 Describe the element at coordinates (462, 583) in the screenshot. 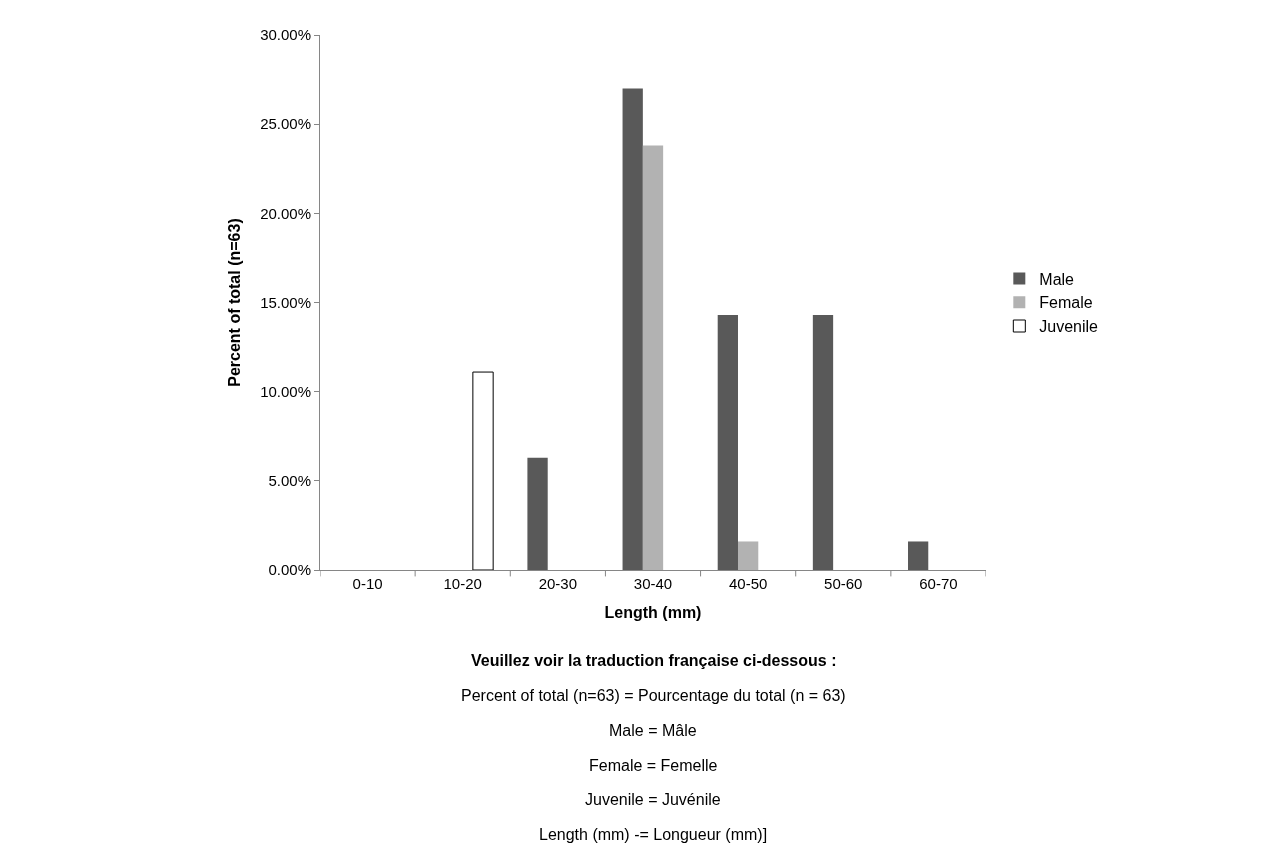

I see `x-tick-label: 10-20` at that location.